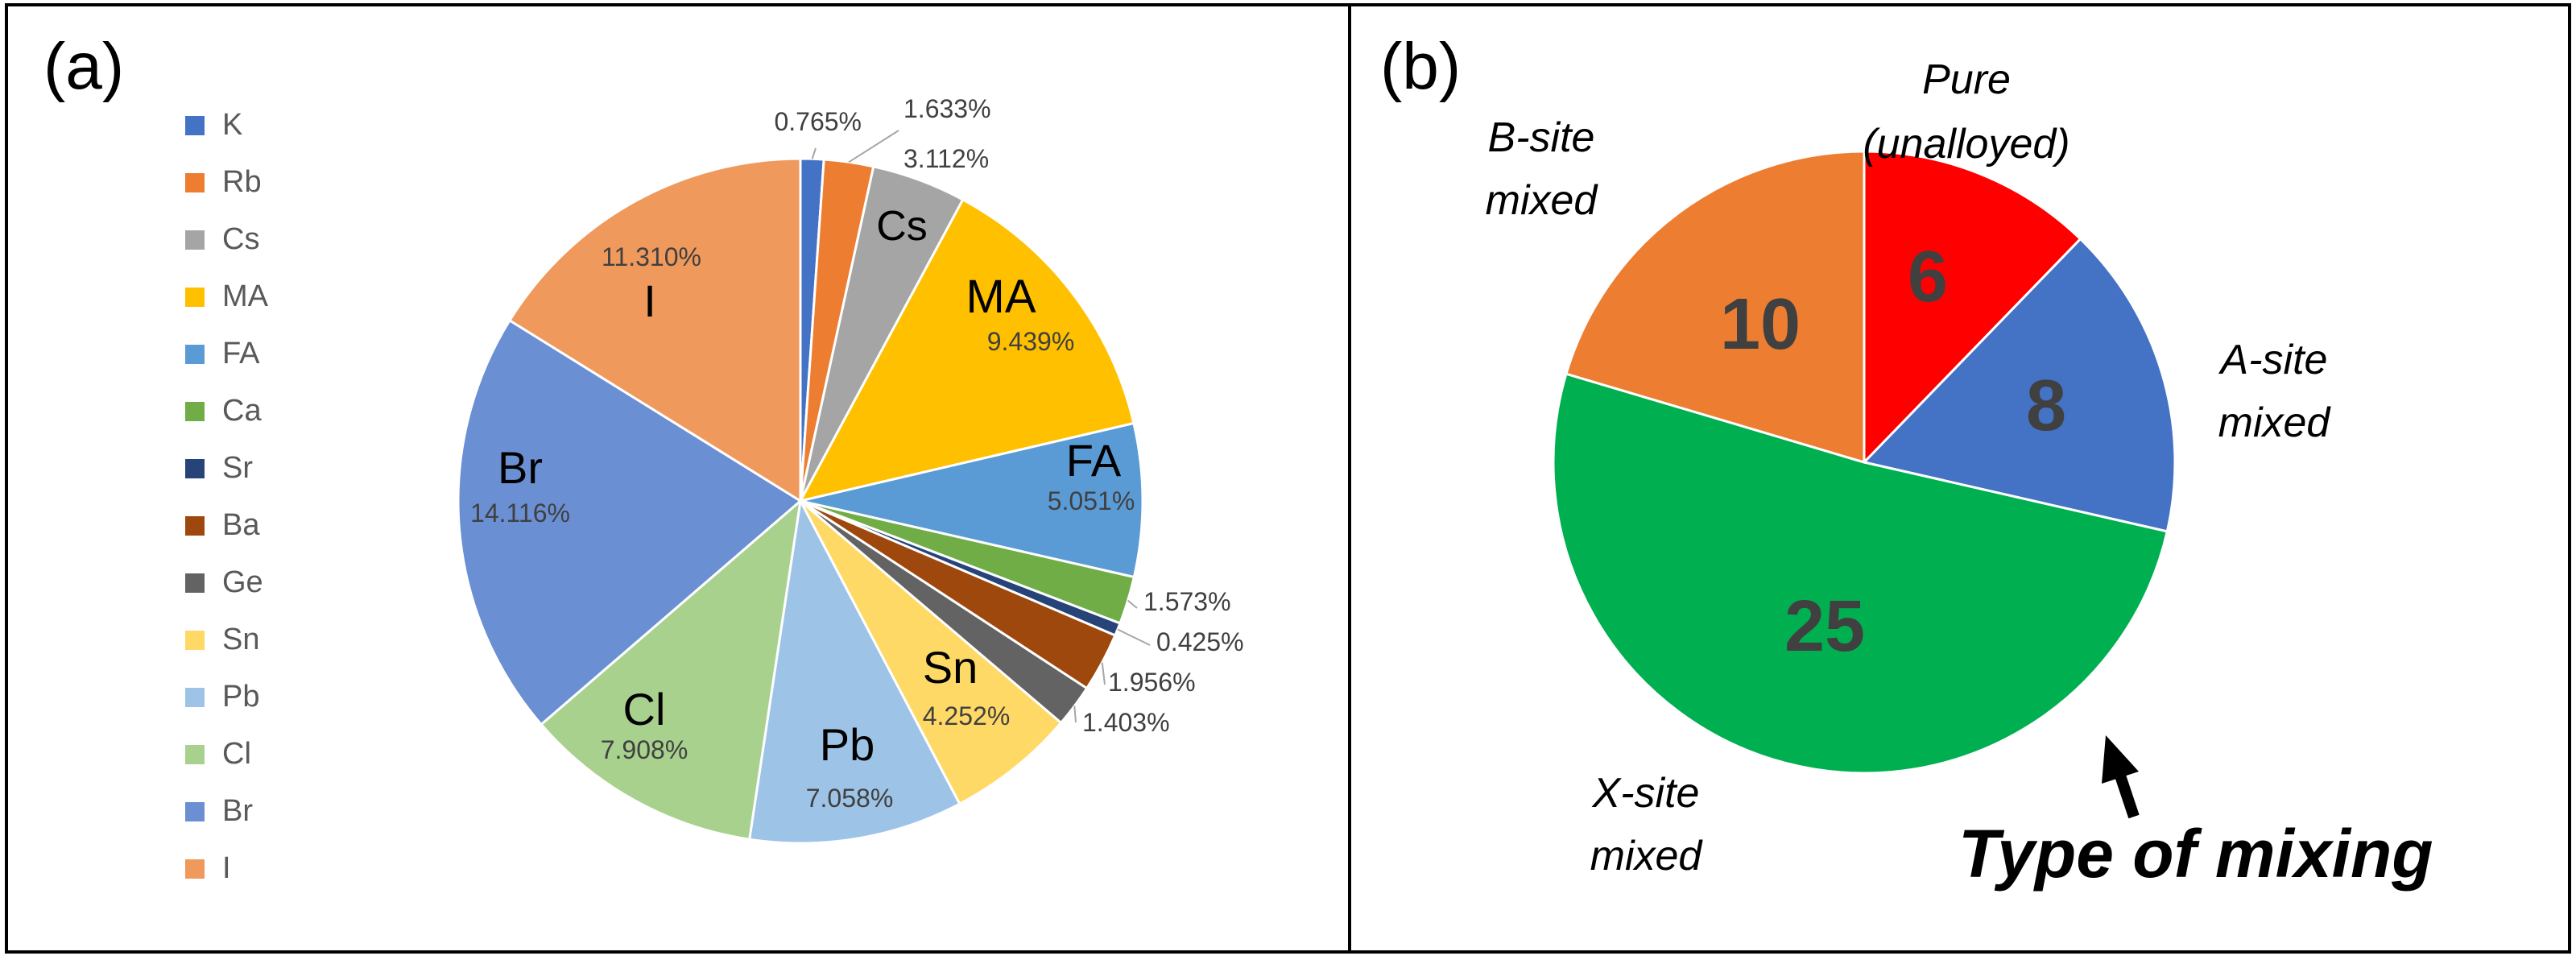 This screenshot has width=2576, height=960. Describe the element at coordinates (245, 296) in the screenshot. I see `legend-label: MA` at that location.